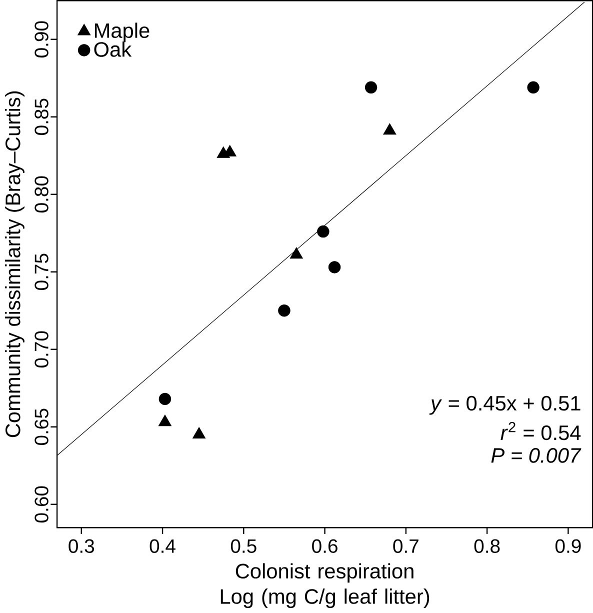  Describe the element at coordinates (41, 116) in the screenshot. I see `y-tick-label: 0.85` at that location.